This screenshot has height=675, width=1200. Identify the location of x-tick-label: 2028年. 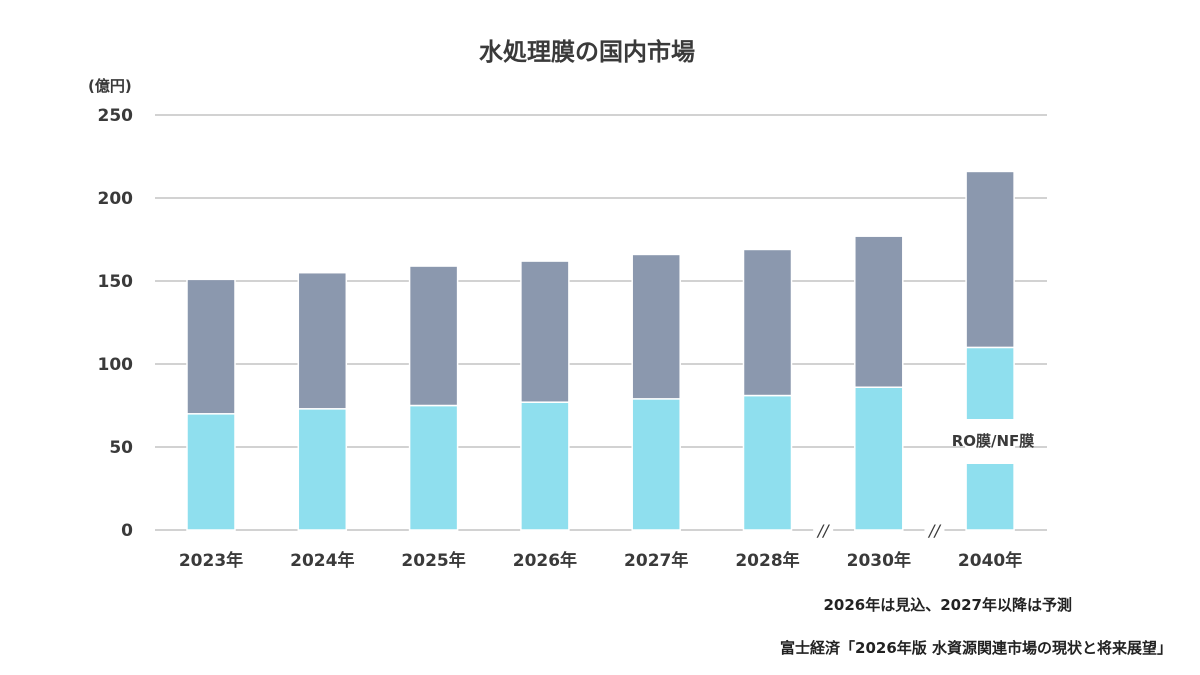
(767, 560).